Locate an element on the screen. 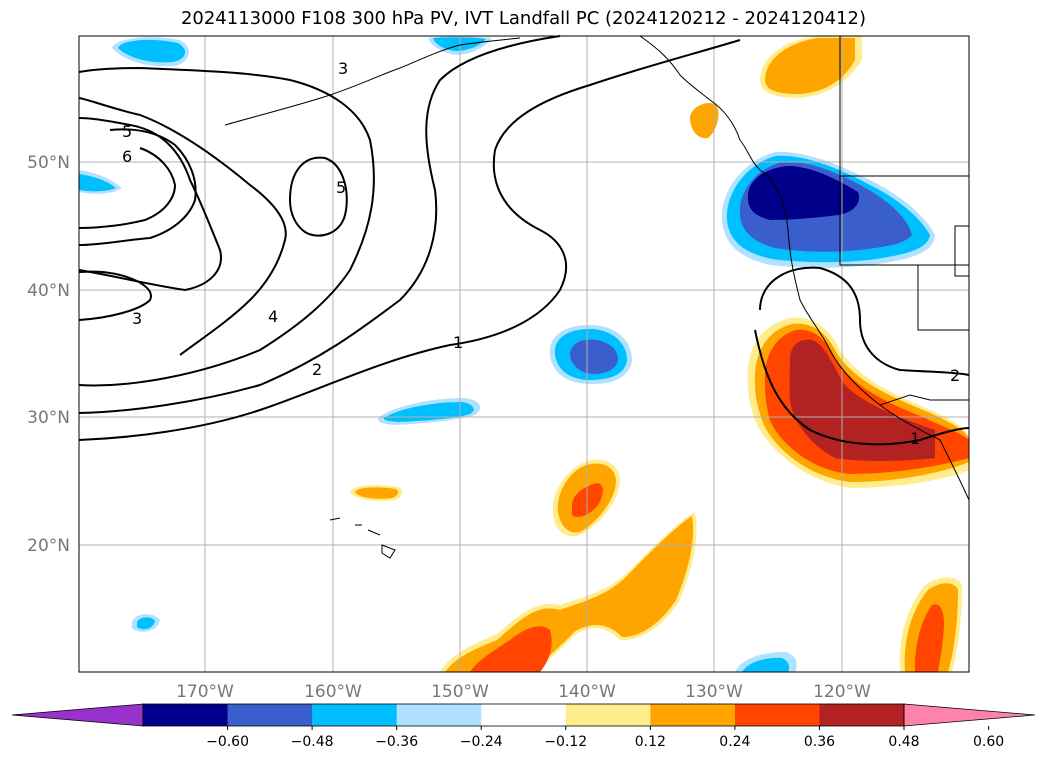  colorbar-tick-label: 0.12 is located at coordinates (650, 742).